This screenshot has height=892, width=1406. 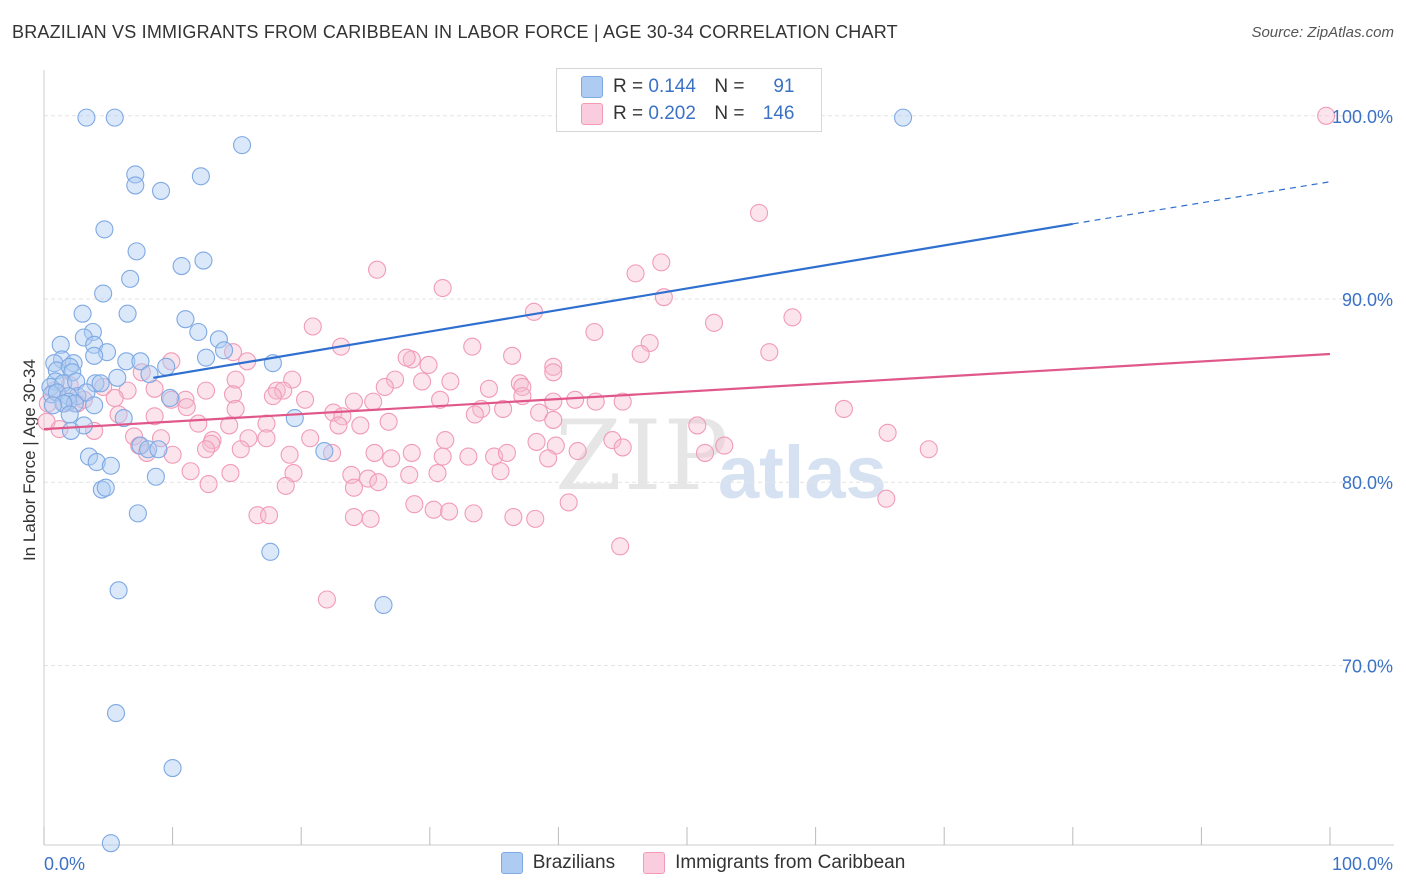 I want to click on legend-swatch-blue, so click(x=511, y=863).